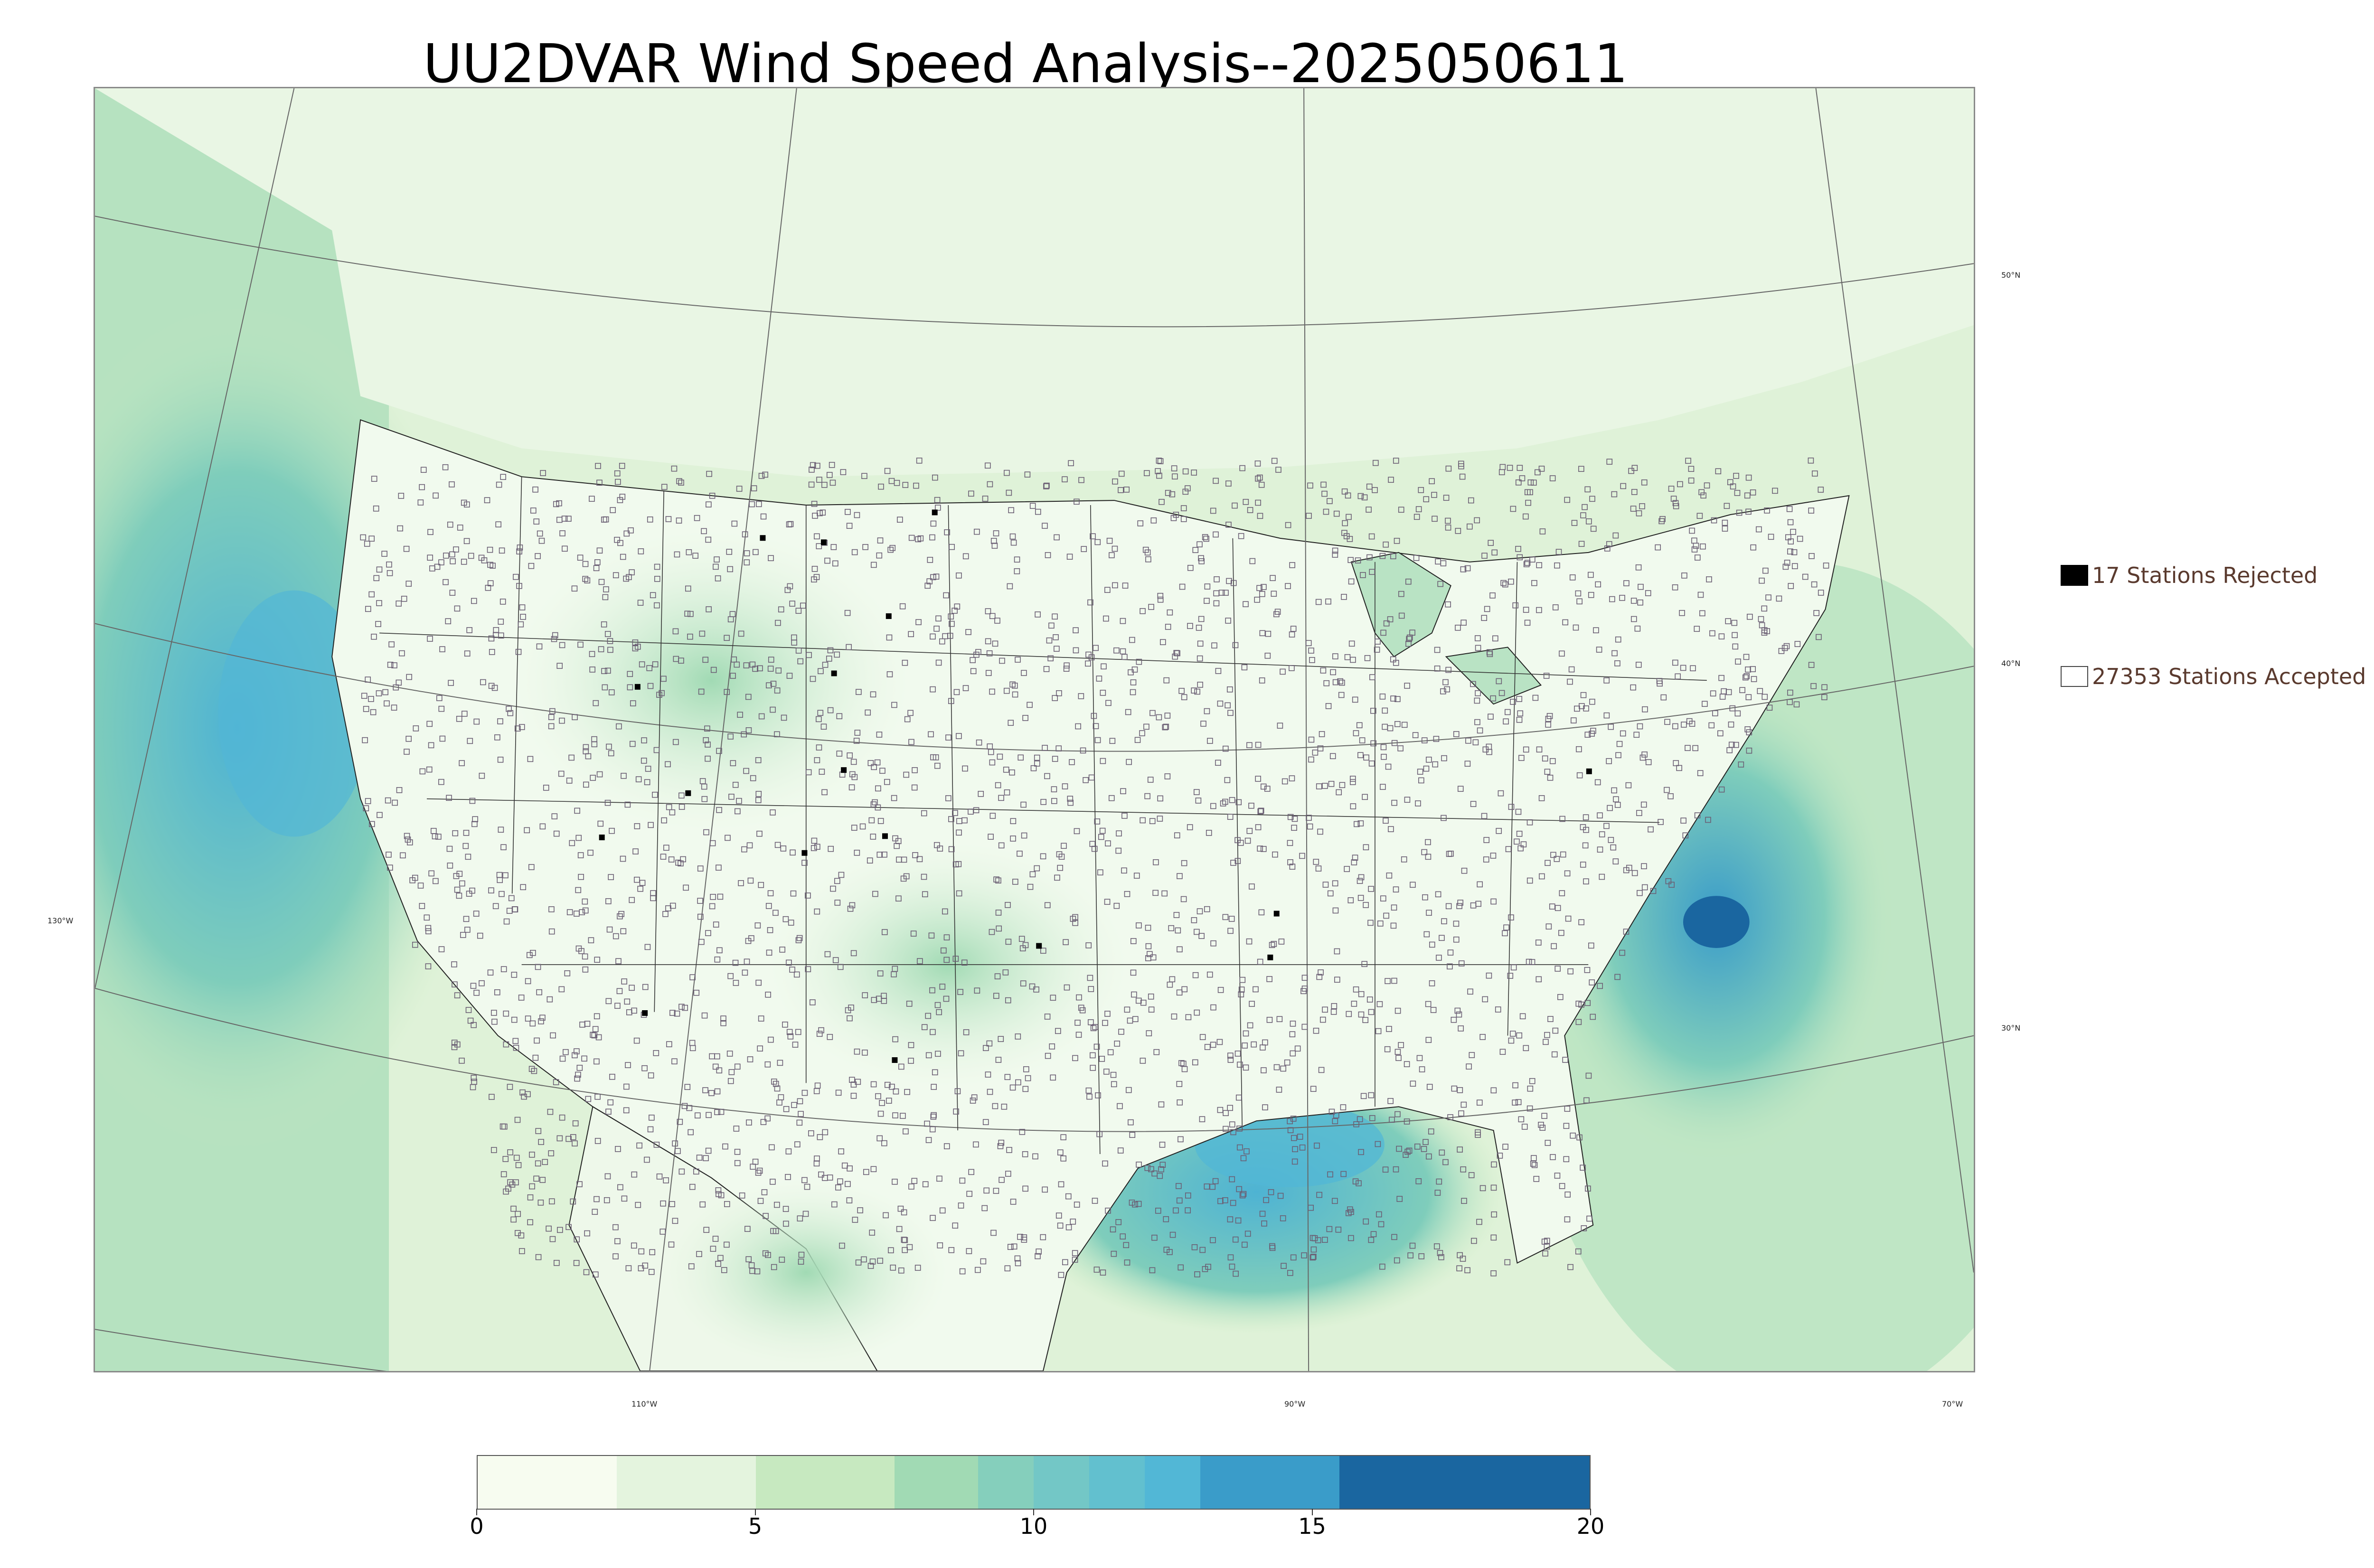  I want to click on station-rejected-marker, so click(645, 1013).